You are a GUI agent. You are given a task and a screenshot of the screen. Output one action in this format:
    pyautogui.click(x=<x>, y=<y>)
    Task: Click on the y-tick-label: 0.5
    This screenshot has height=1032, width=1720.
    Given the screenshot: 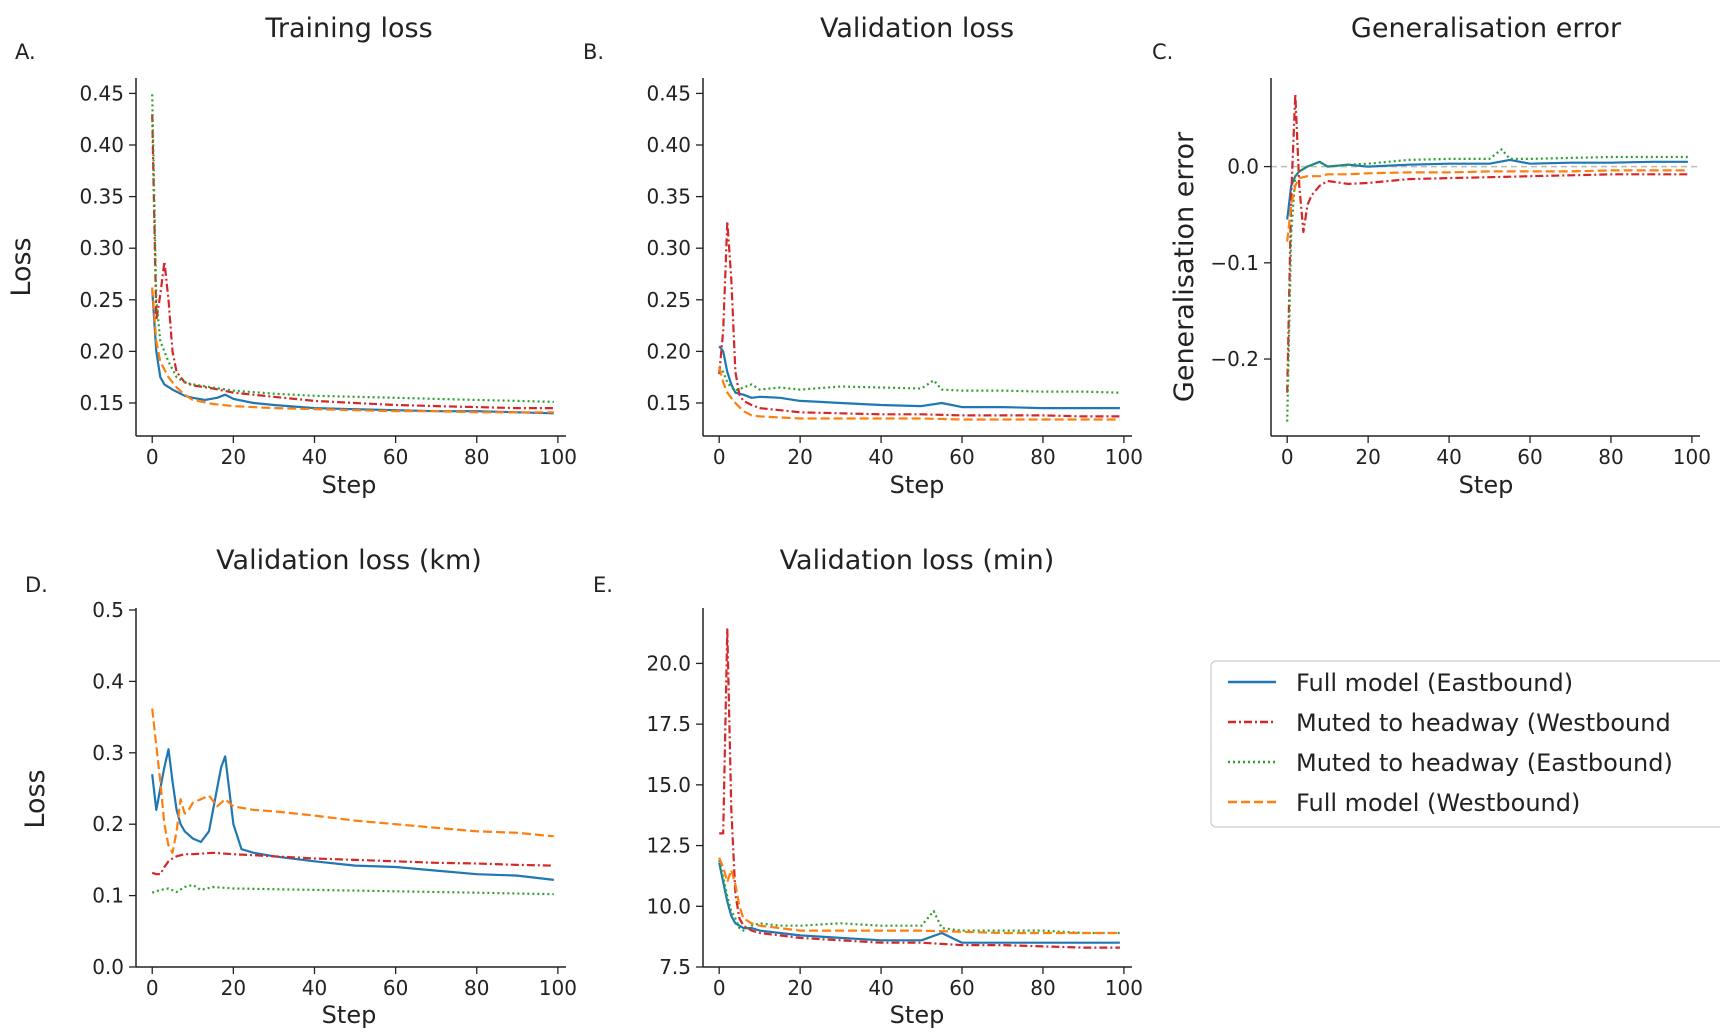 What is the action you would take?
    pyautogui.click(x=108, y=610)
    